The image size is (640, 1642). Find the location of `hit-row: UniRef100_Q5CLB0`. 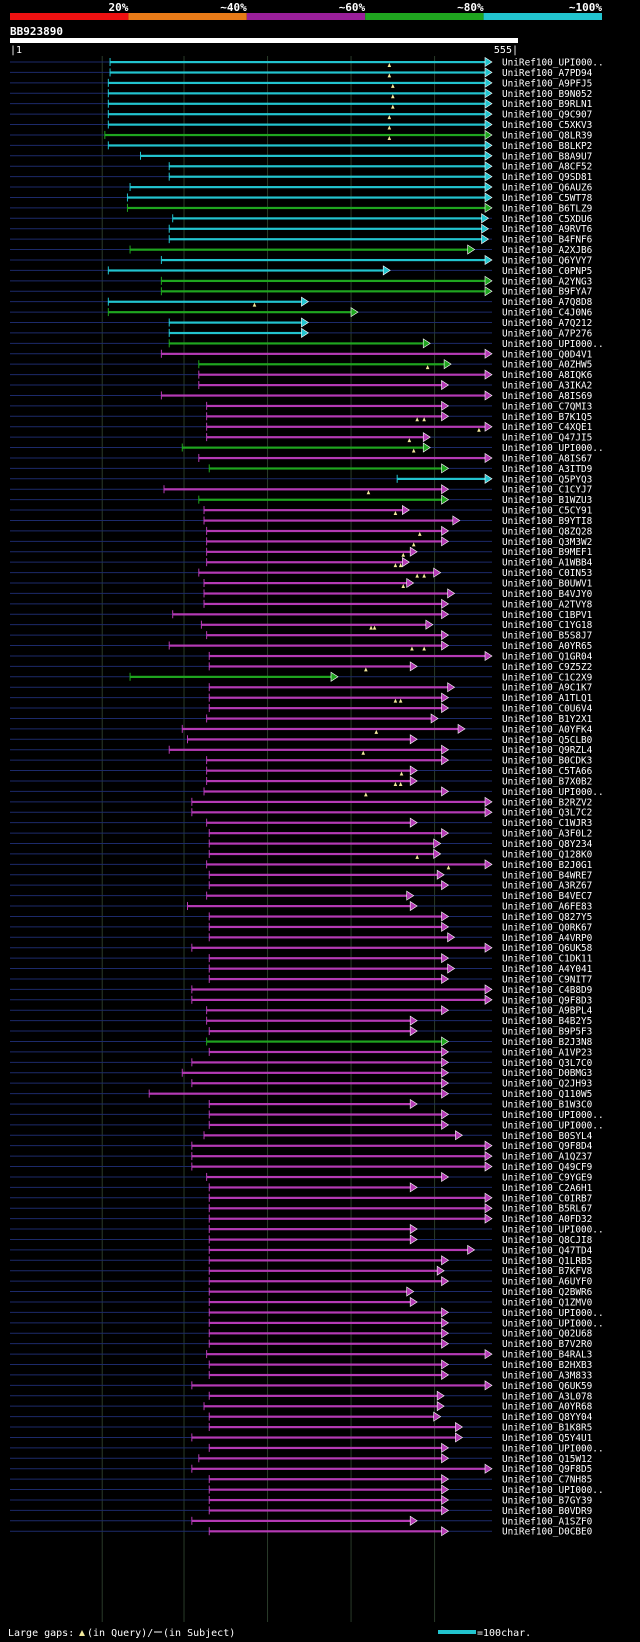

hit-row: UniRef100_Q5CLB0 is located at coordinates (301, 740).